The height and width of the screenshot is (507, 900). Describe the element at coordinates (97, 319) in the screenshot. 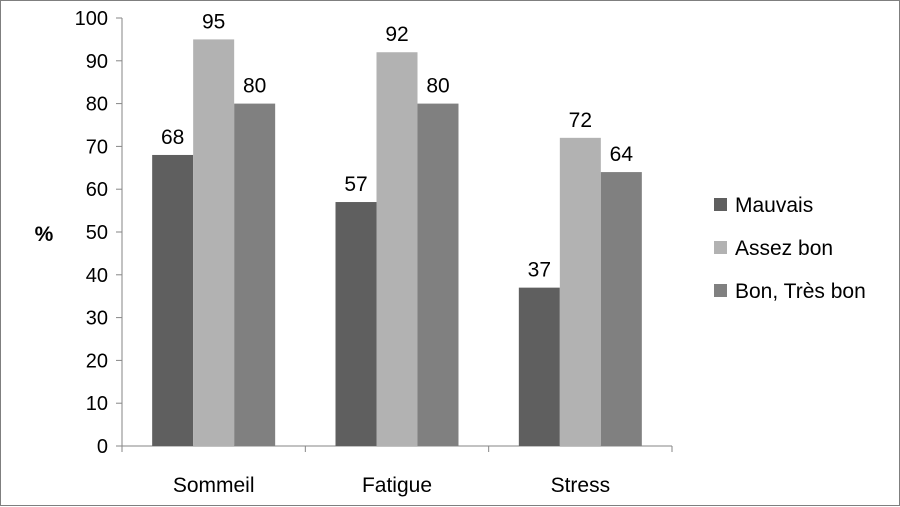

I see `y-tick-label: 30` at that location.